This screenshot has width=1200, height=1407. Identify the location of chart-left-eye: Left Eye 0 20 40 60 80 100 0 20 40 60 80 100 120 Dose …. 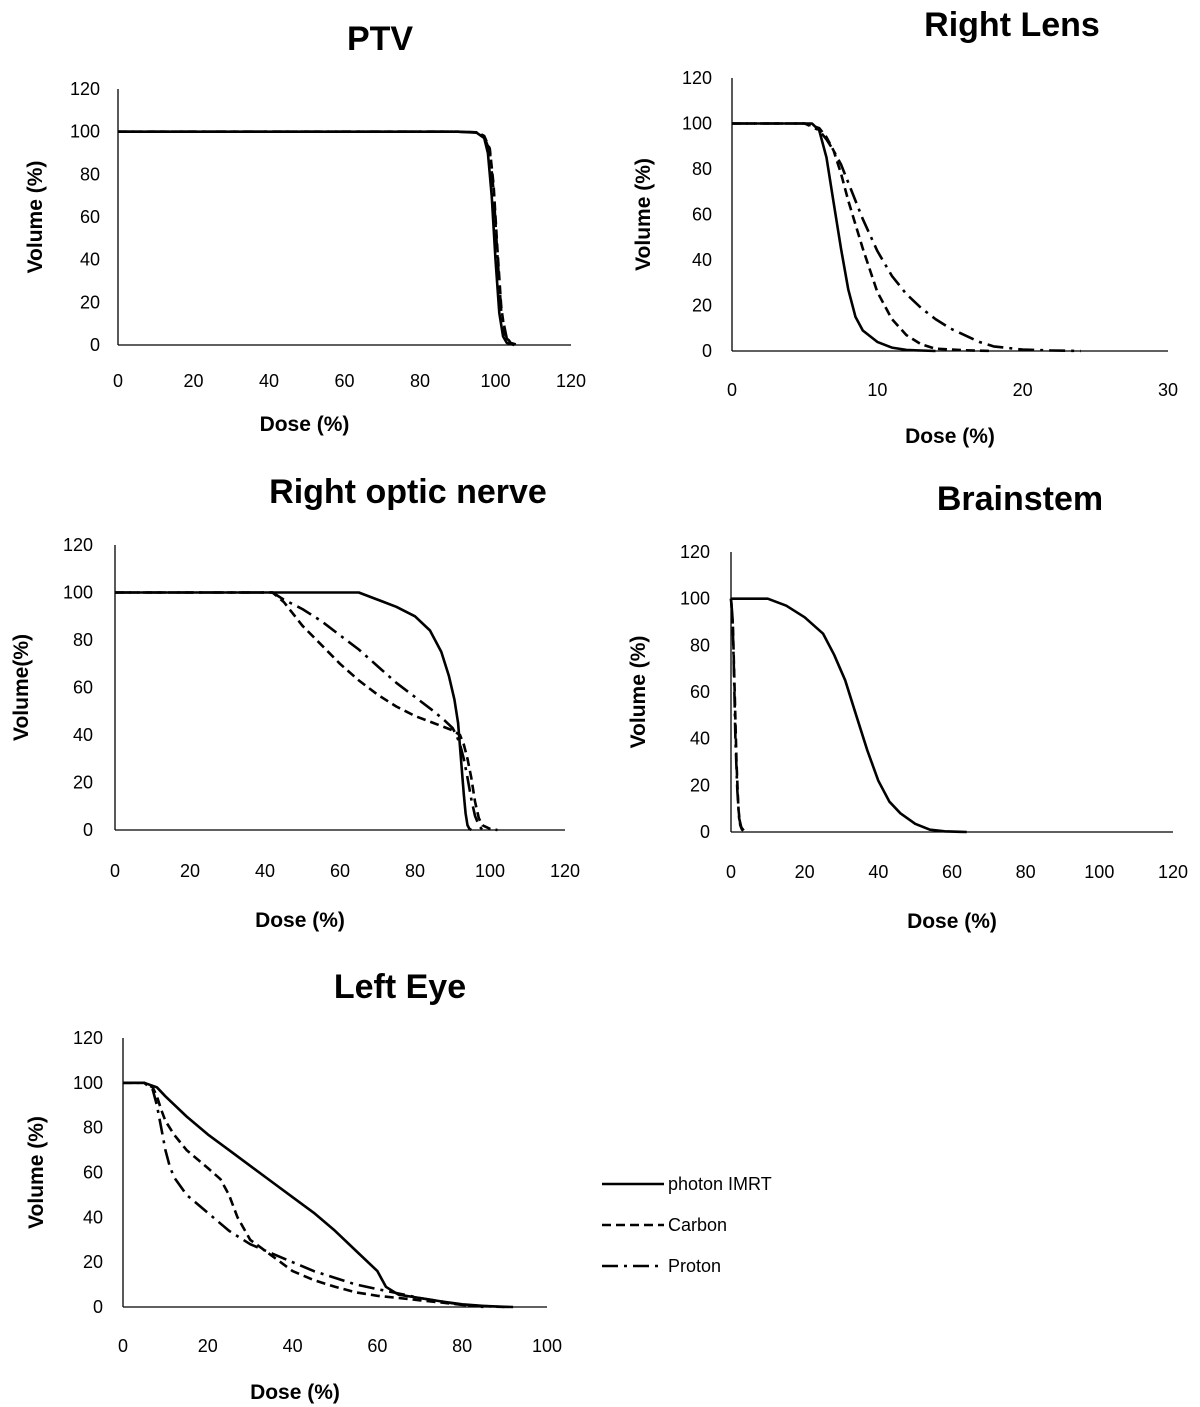
(293, 1186).